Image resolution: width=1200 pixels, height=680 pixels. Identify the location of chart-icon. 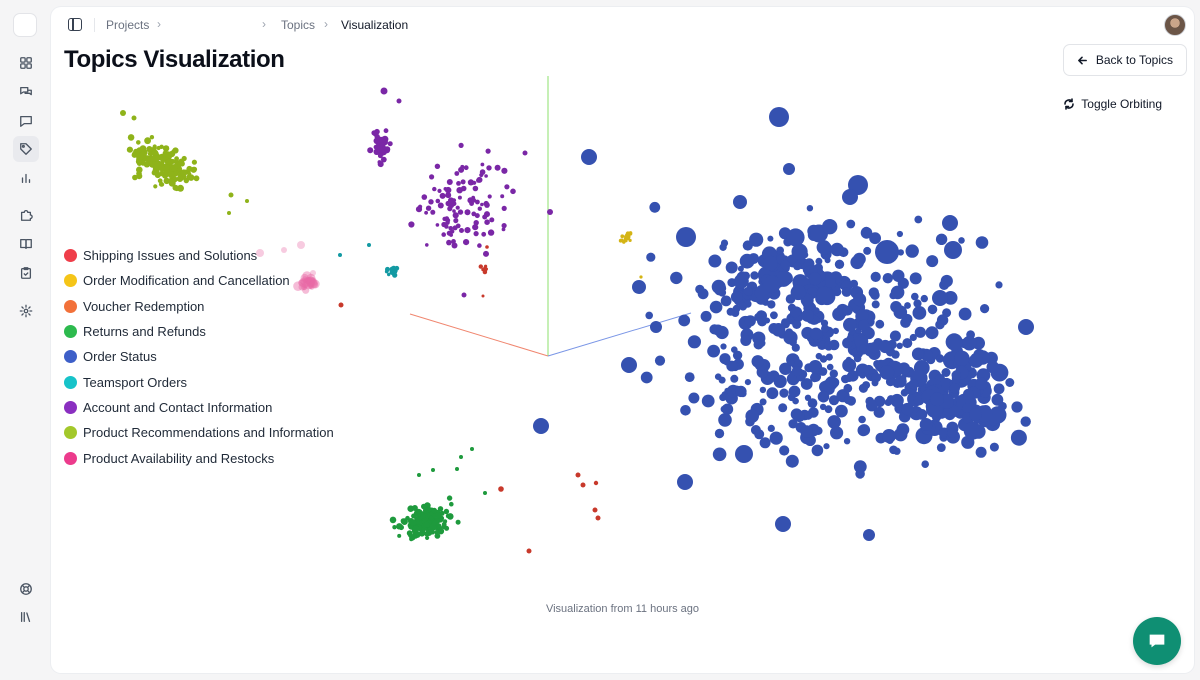
(26, 178).